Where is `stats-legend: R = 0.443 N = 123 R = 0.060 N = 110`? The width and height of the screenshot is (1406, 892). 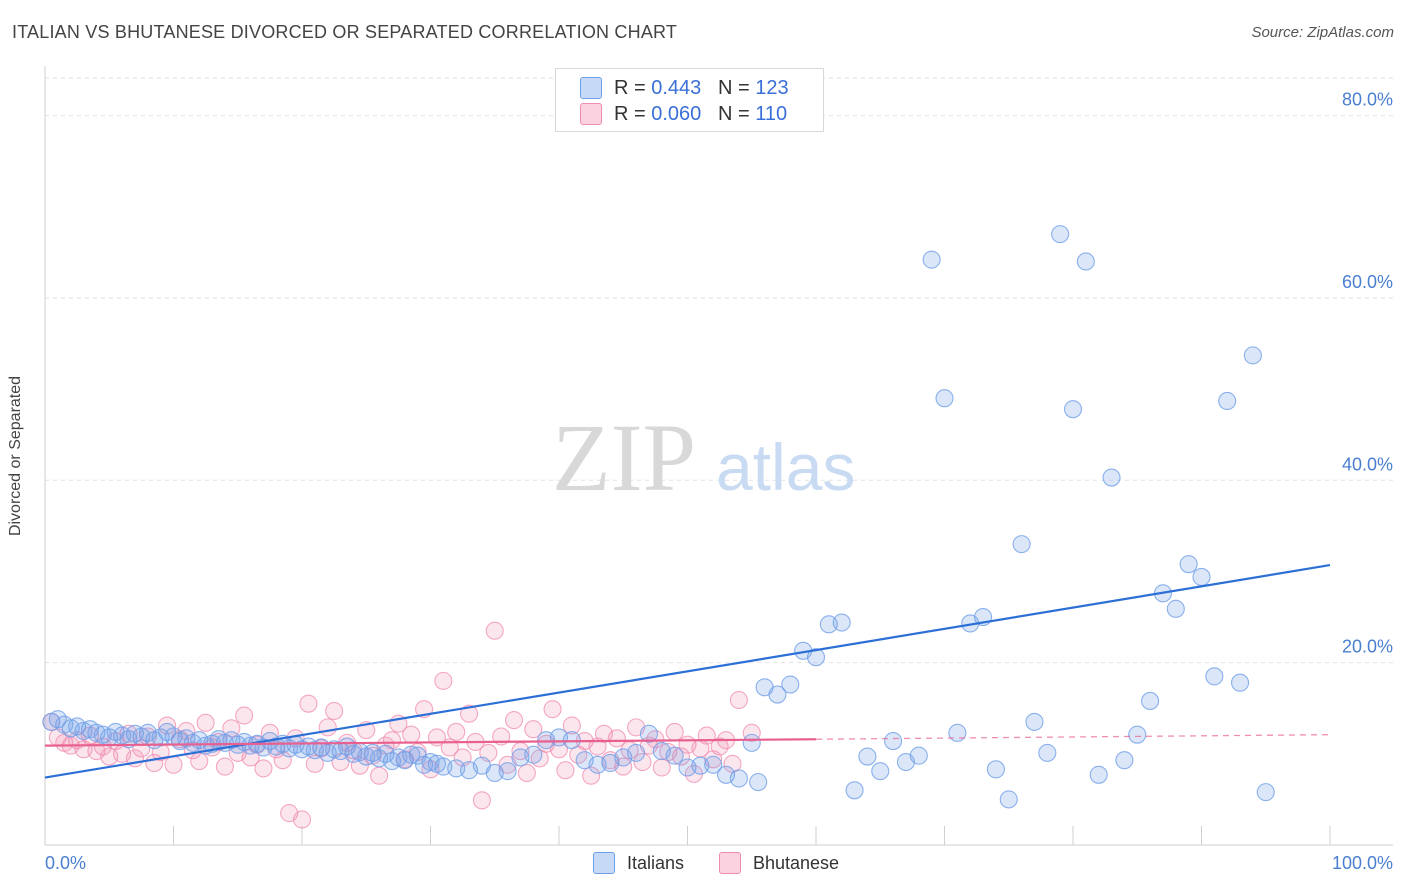 stats-legend: R = 0.443 N = 123 R = 0.060 N = 110 is located at coordinates (689, 100).